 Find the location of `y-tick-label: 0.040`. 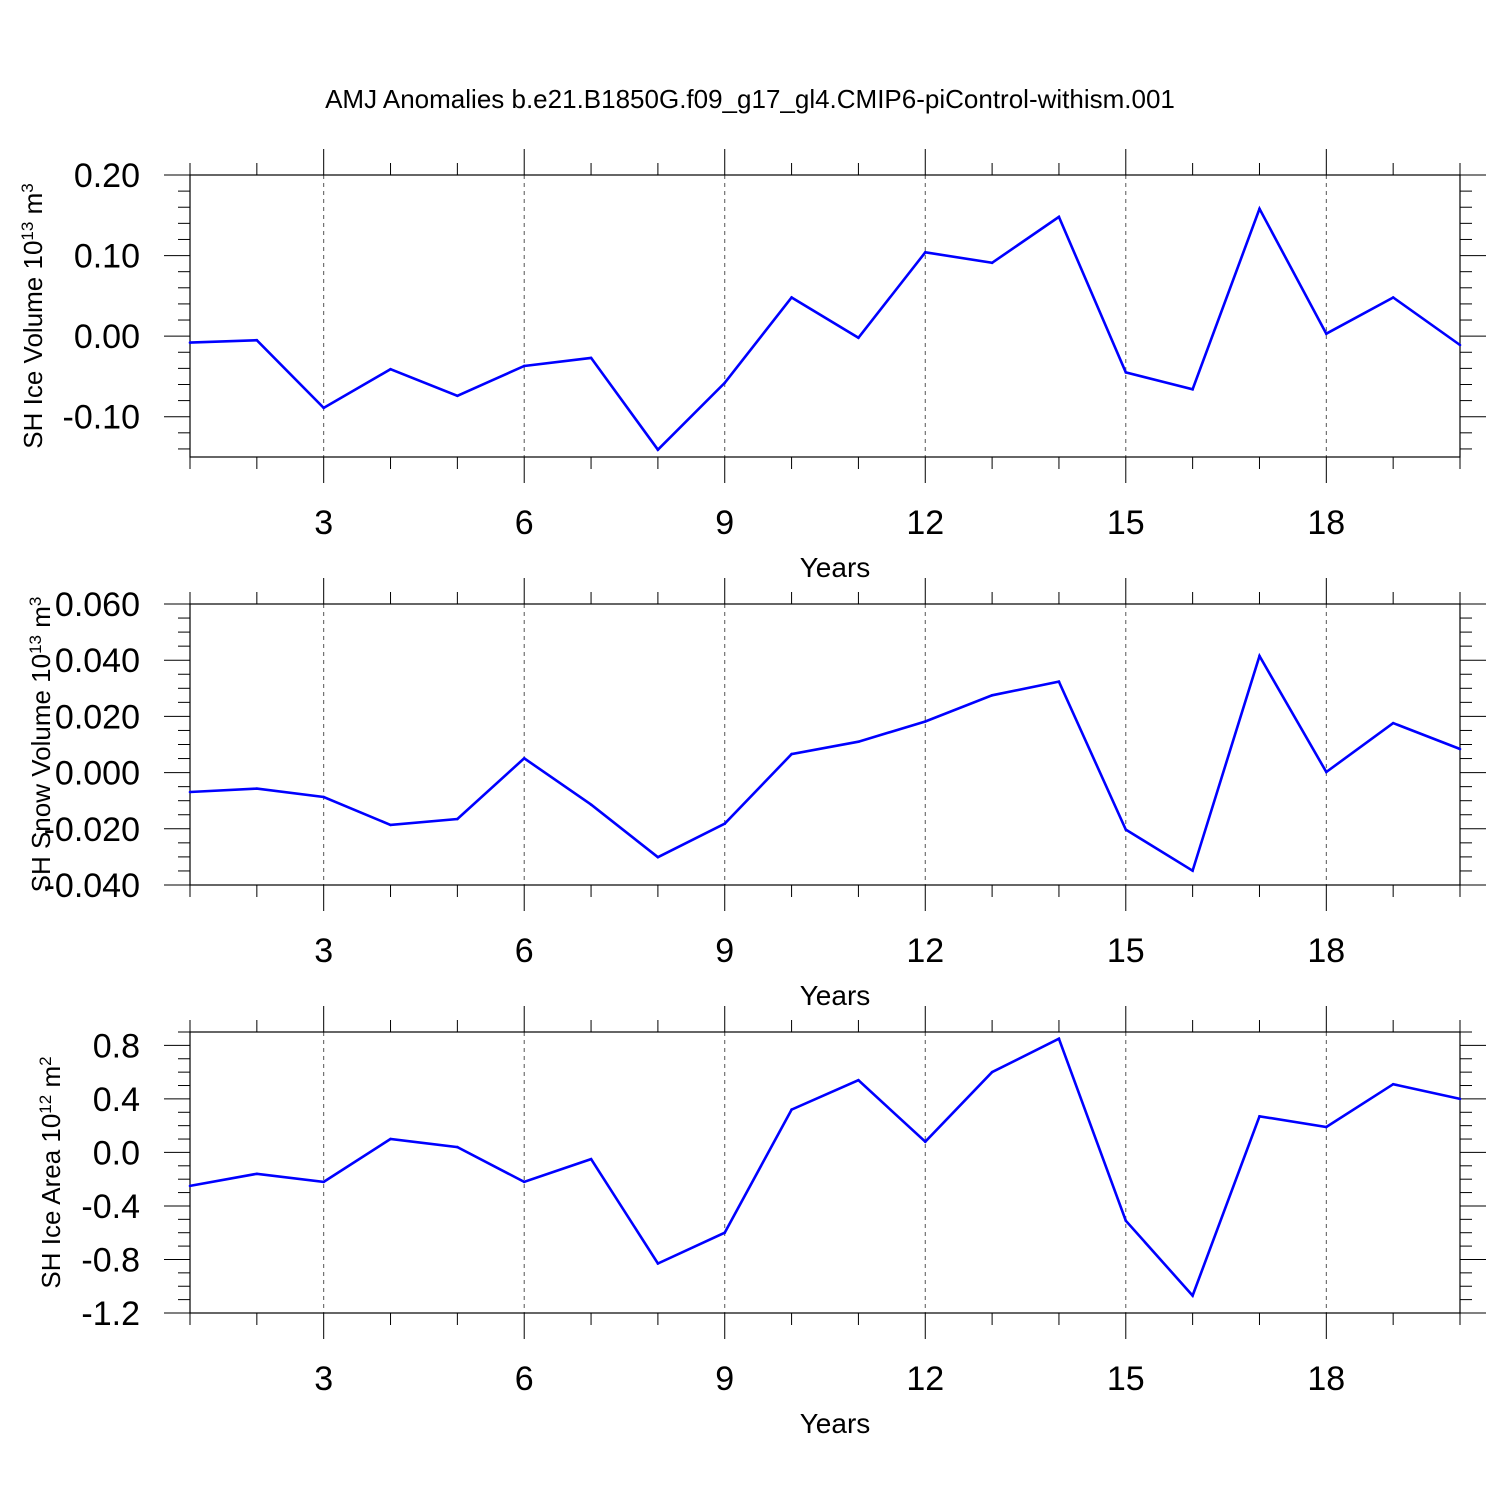

y-tick-label: 0.040 is located at coordinates (97, 661).